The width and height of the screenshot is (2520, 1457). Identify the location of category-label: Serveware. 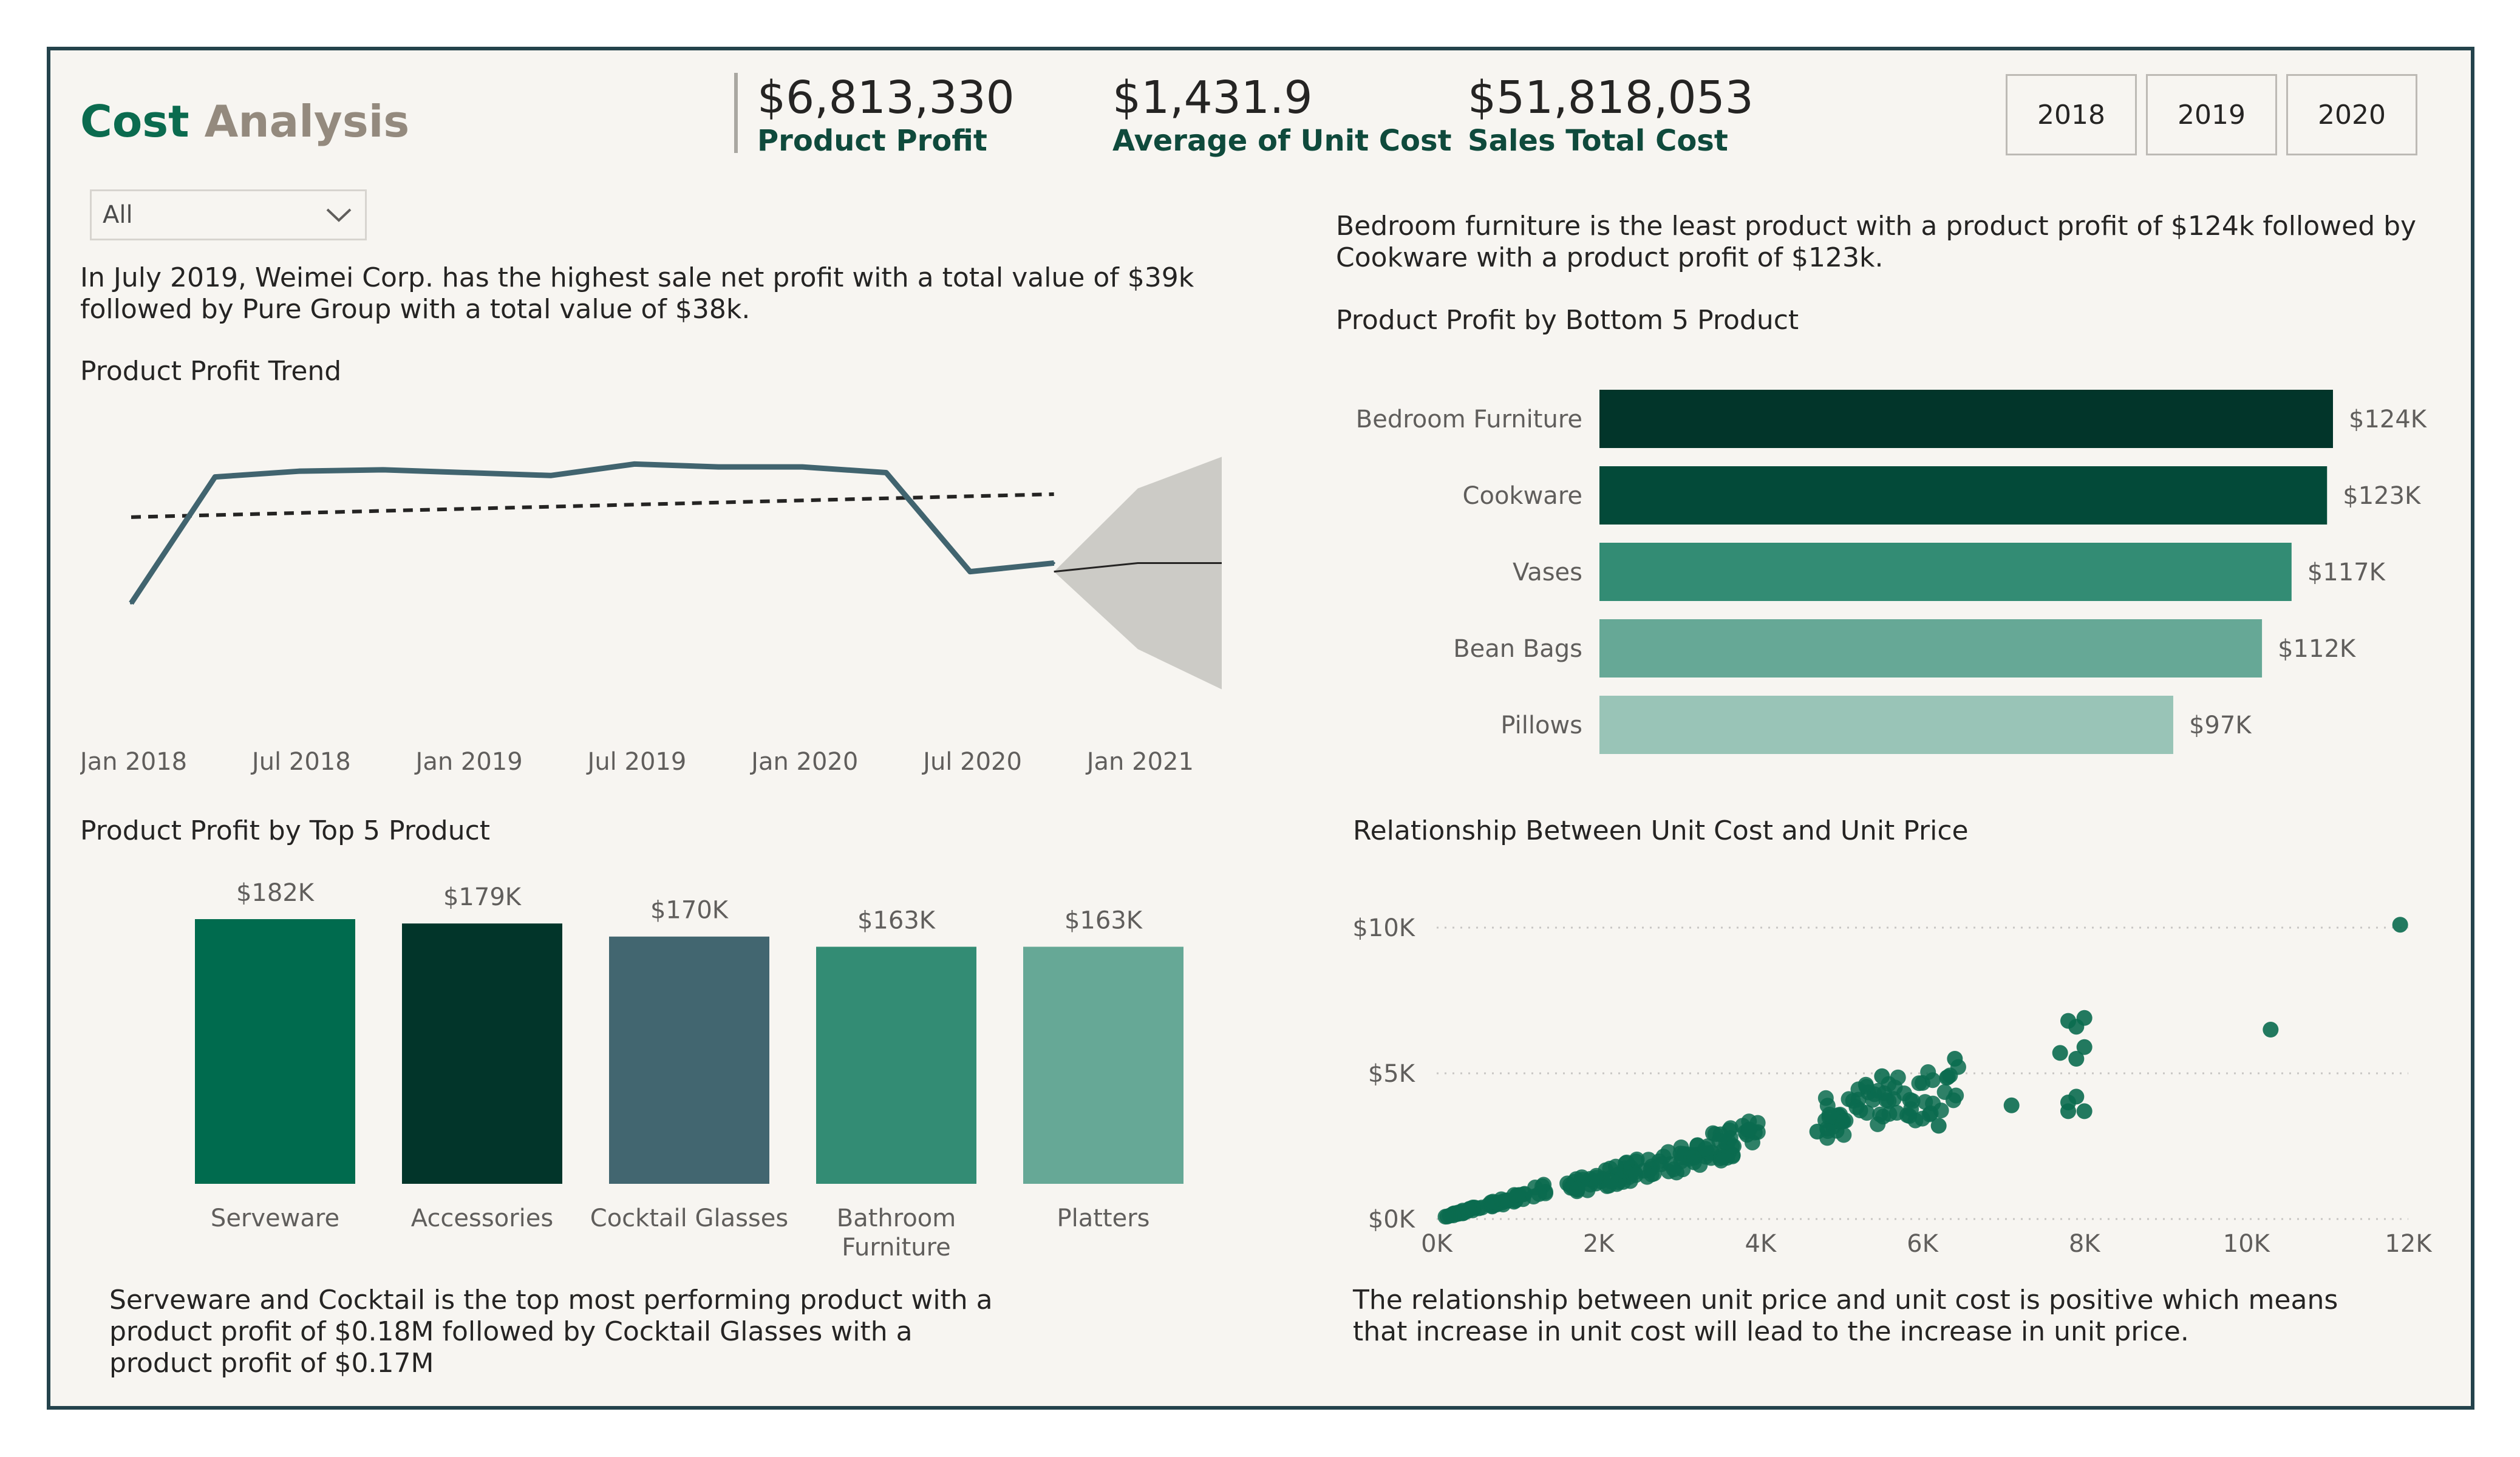
(275, 1218).